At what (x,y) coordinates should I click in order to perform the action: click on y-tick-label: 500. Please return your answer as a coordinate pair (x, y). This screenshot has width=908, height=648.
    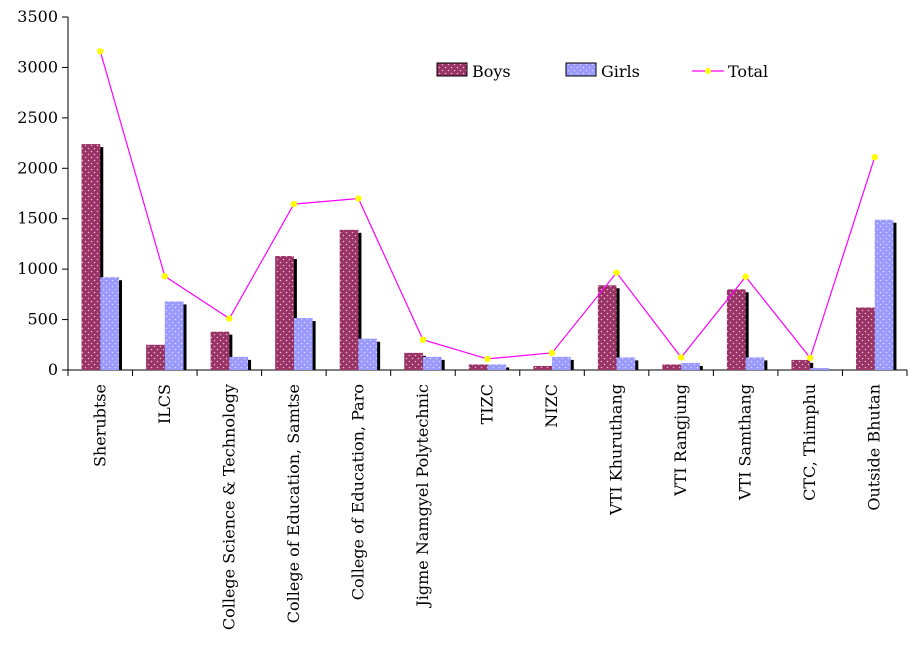
    Looking at the image, I should click on (42, 319).